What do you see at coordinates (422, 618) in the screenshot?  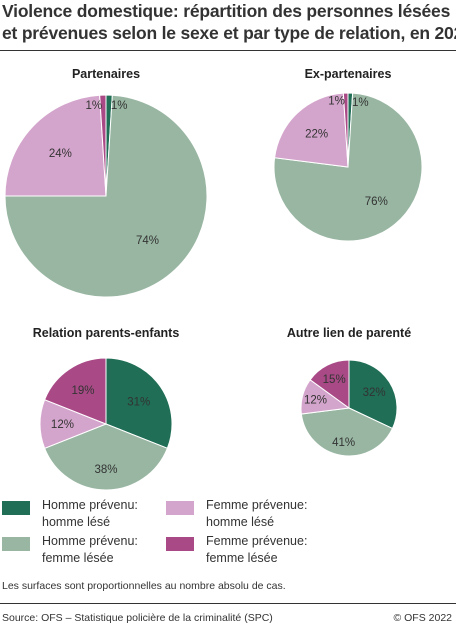 I see `copyright-text: © OFS 2022` at bounding box center [422, 618].